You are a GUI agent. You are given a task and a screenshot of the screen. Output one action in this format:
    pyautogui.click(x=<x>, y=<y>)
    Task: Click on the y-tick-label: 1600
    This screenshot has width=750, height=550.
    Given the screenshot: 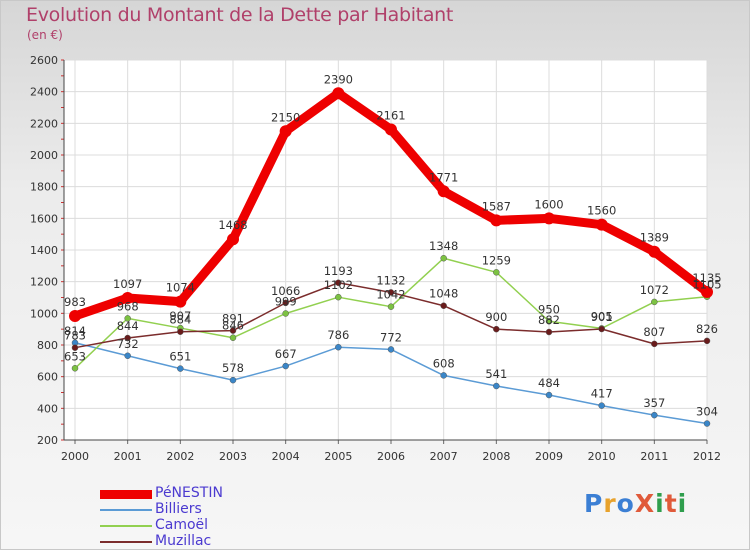 What is the action you would take?
    pyautogui.click(x=44, y=218)
    